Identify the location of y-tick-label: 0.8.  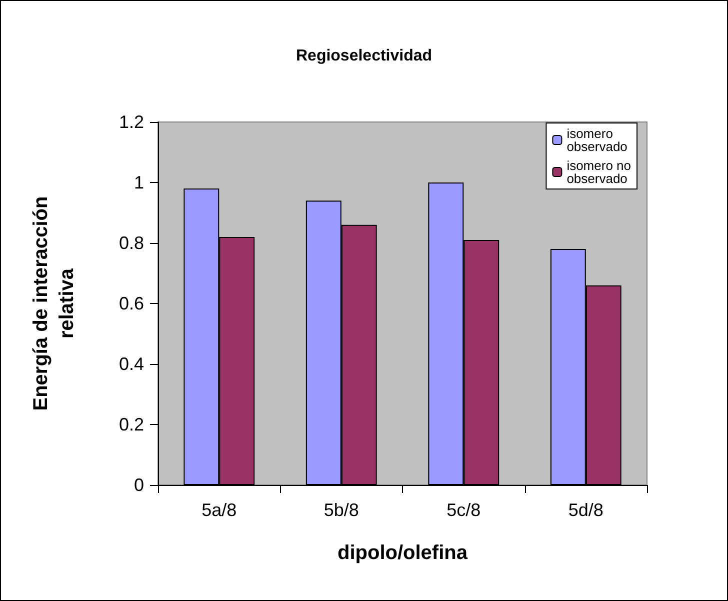
(131, 243).